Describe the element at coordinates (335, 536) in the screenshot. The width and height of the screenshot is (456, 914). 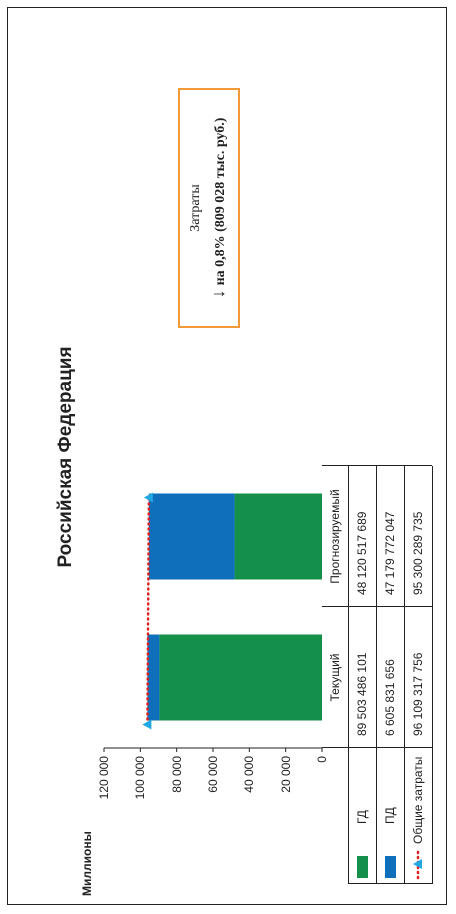
I see `table-header-1: Прогнозируемый` at that location.